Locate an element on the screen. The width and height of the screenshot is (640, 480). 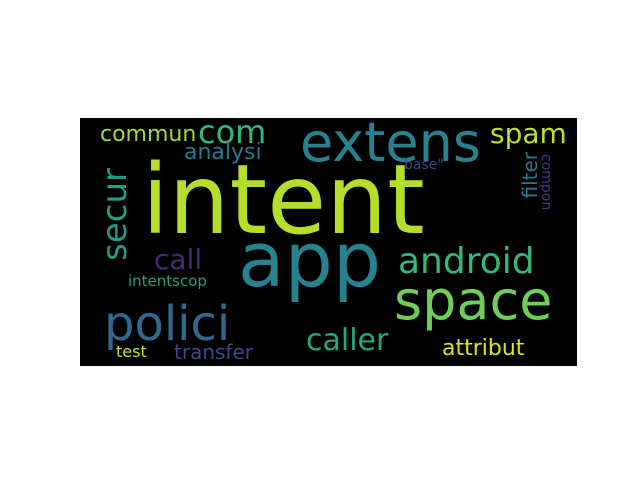
word-com: com is located at coordinates (232, 134).